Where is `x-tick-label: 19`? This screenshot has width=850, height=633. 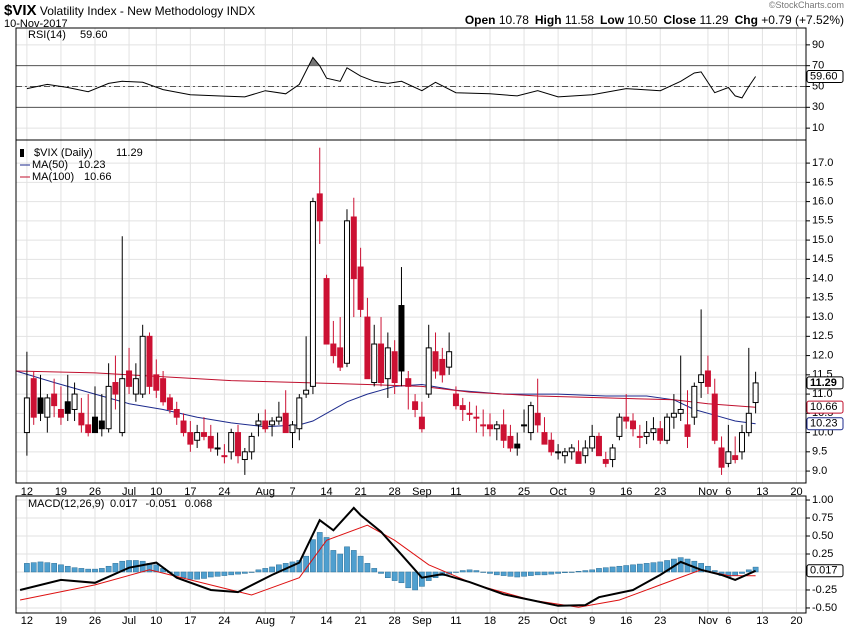
x-tick-label: 19 is located at coordinates (61, 492).